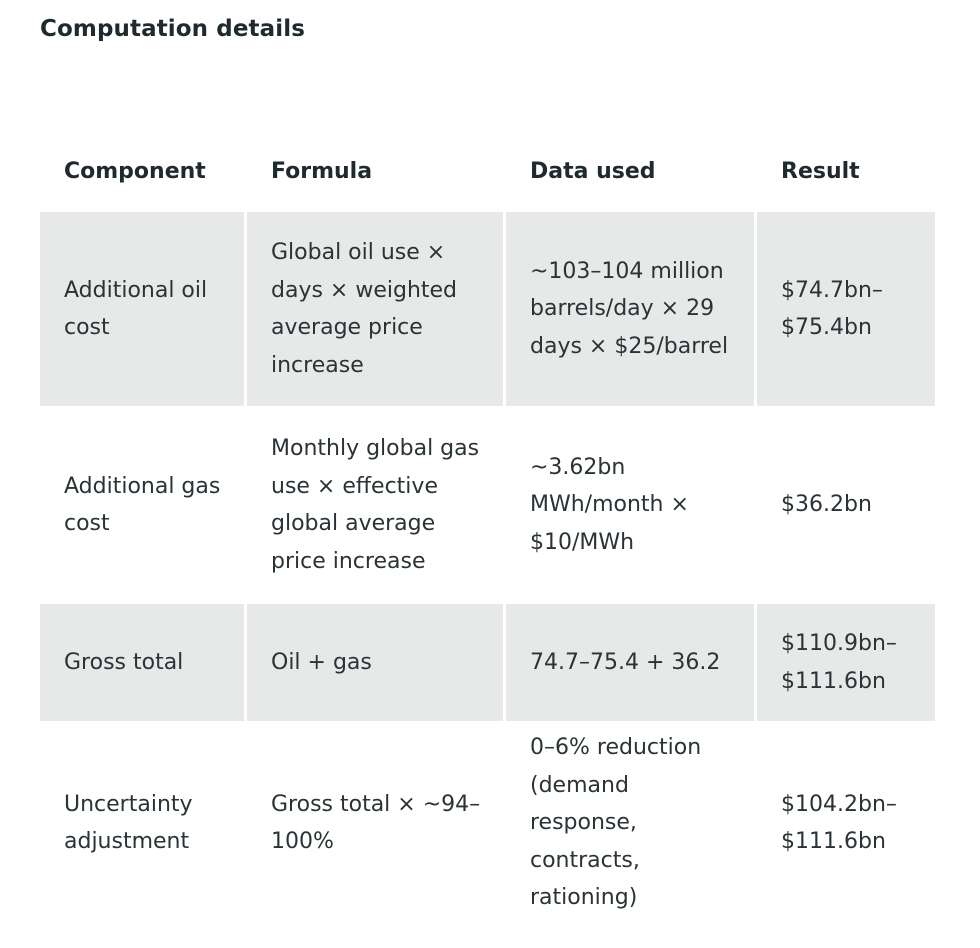 The image size is (980, 948). Describe the element at coordinates (322, 171) in the screenshot. I see `column-header-formula: Formula` at that location.